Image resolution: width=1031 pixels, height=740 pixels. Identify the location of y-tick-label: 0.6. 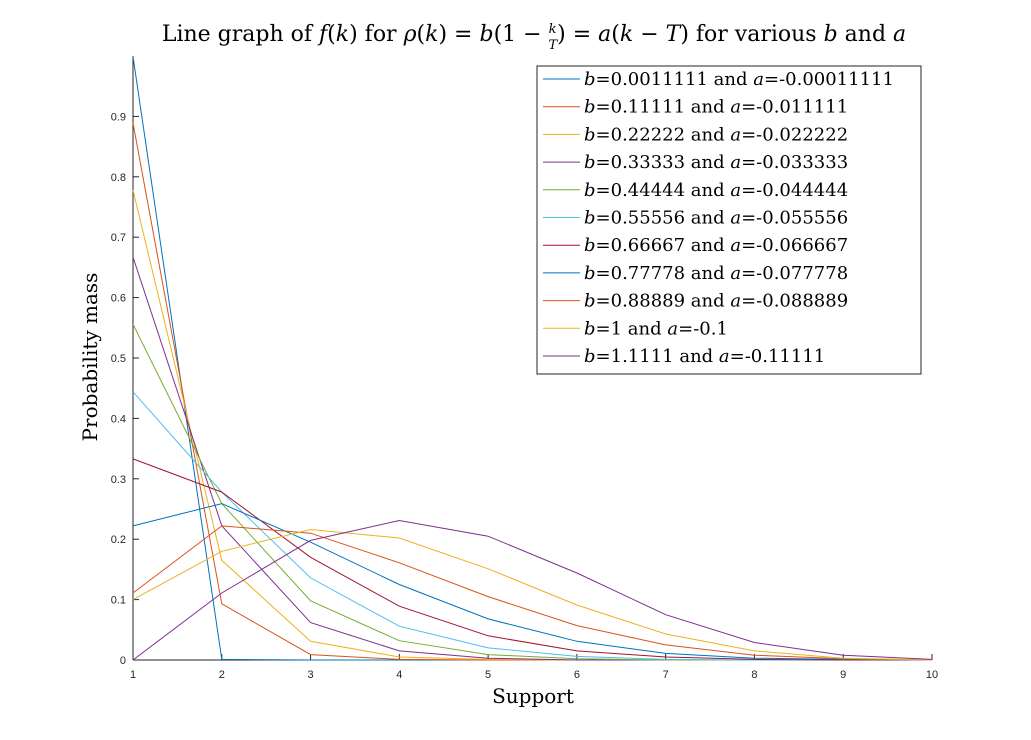
(118, 299).